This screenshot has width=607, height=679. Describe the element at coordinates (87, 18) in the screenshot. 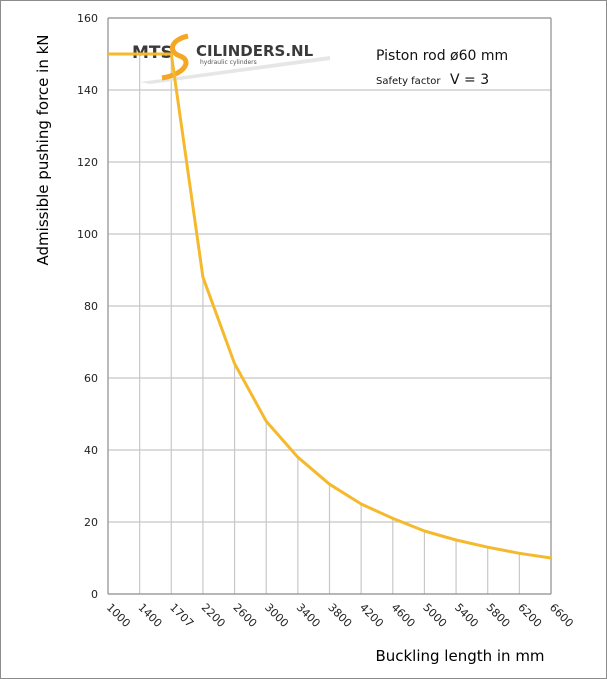

I see `y-tick-label: 160` at that location.